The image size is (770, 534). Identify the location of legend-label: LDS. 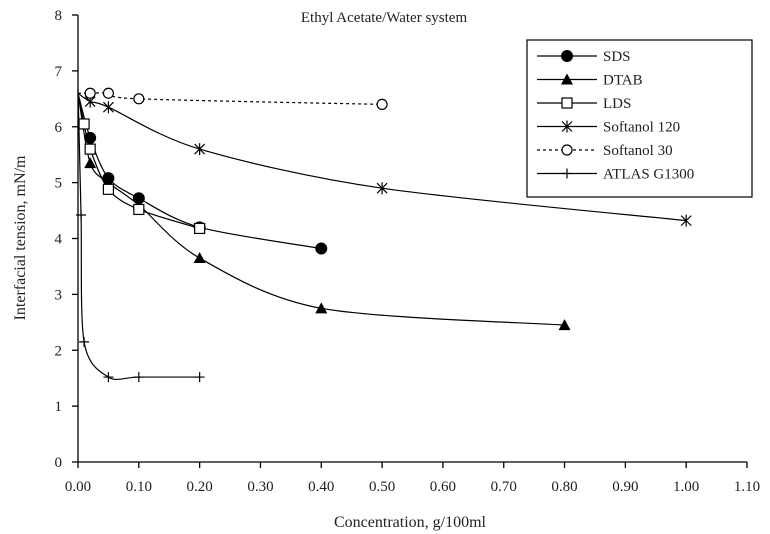
(617, 104).